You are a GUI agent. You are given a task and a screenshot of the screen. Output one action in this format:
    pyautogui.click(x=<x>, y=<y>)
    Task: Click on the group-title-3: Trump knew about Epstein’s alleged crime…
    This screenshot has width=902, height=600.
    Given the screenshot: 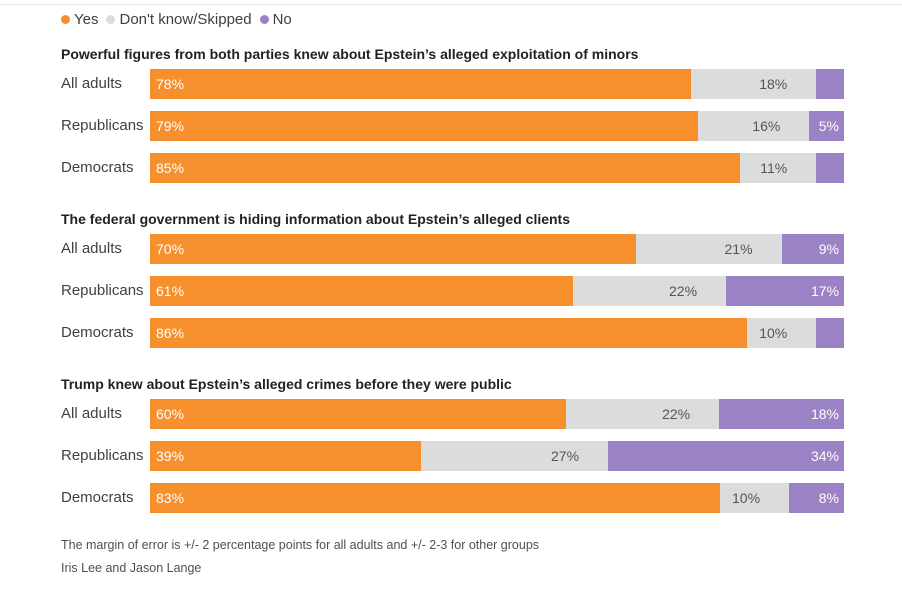 What is the action you would take?
    pyautogui.click(x=286, y=384)
    